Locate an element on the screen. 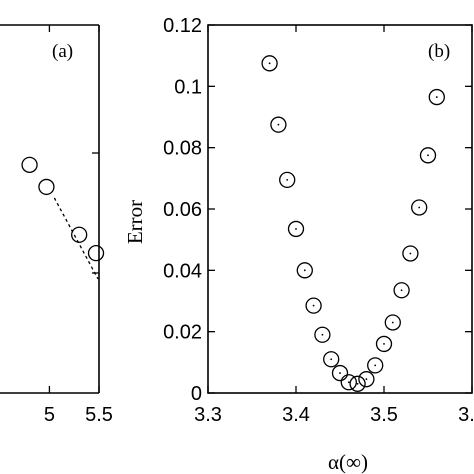  panel-a-x-tick-label: 5 is located at coordinates (49, 415).